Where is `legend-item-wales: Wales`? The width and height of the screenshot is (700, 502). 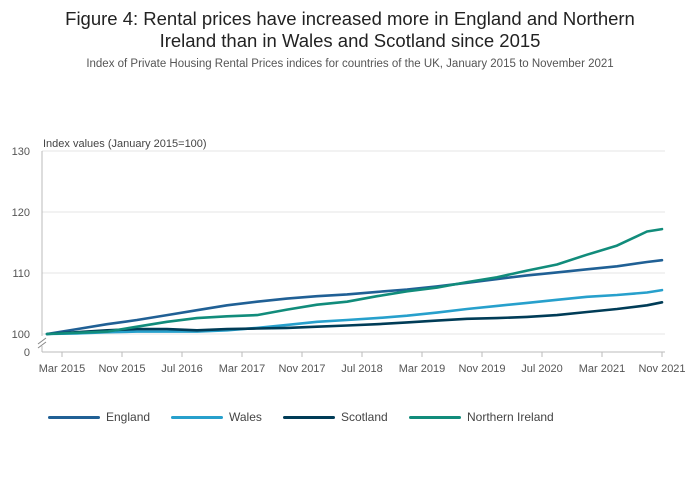
legend-item-wales: Wales is located at coordinates (216, 417).